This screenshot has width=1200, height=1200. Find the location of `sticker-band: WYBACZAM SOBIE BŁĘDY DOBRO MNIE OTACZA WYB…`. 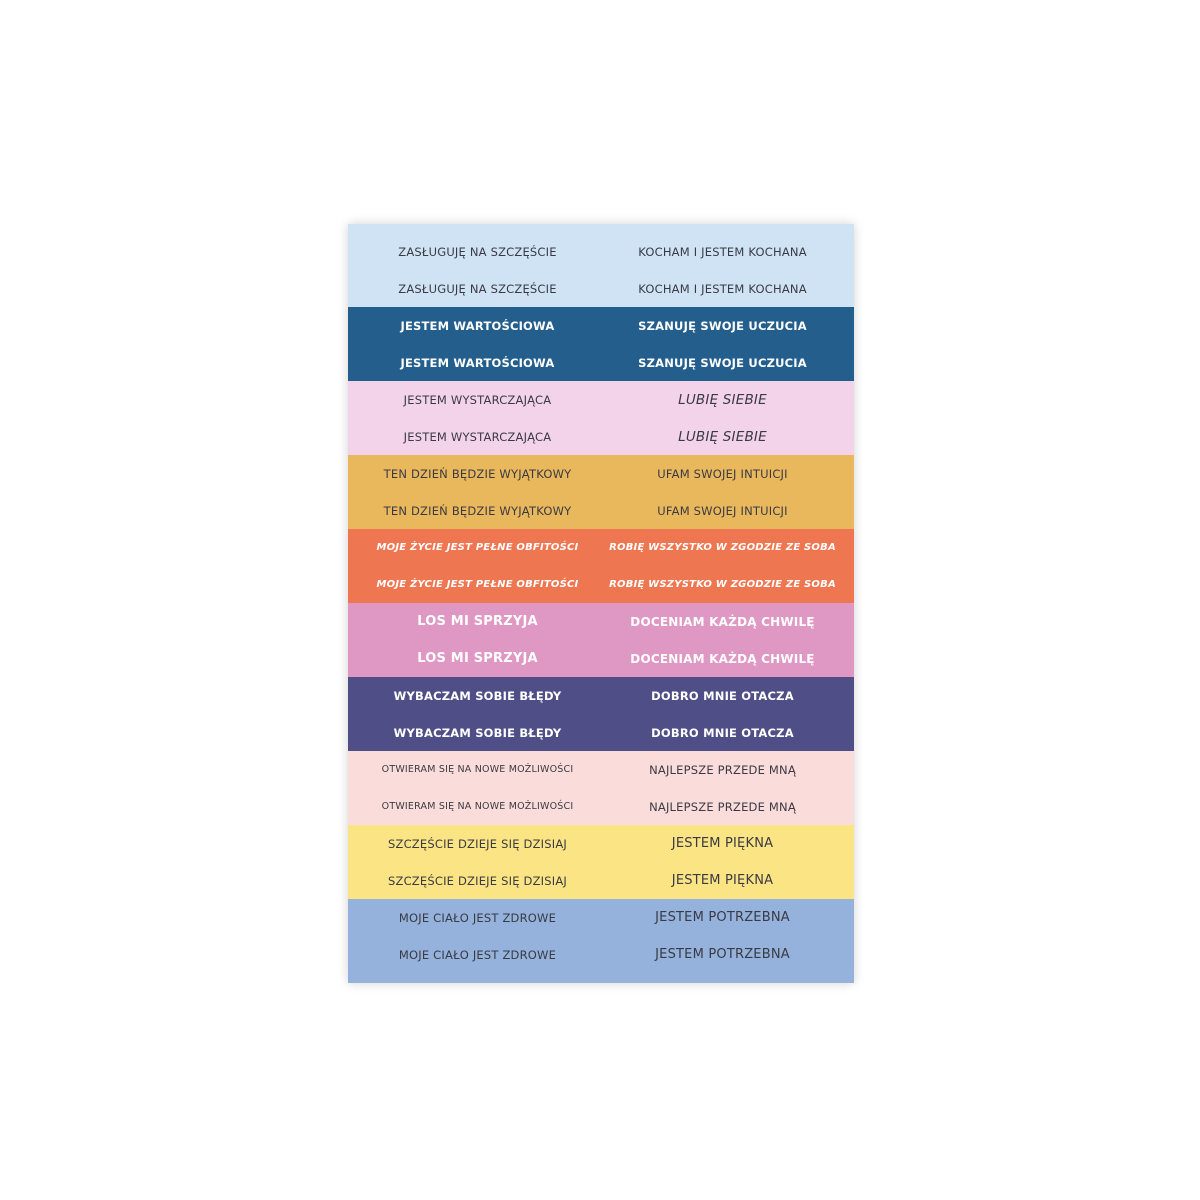

sticker-band: WYBACZAM SOBIE BŁĘDY DOBRO MNIE OTACZA WYB… is located at coordinates (601, 714).